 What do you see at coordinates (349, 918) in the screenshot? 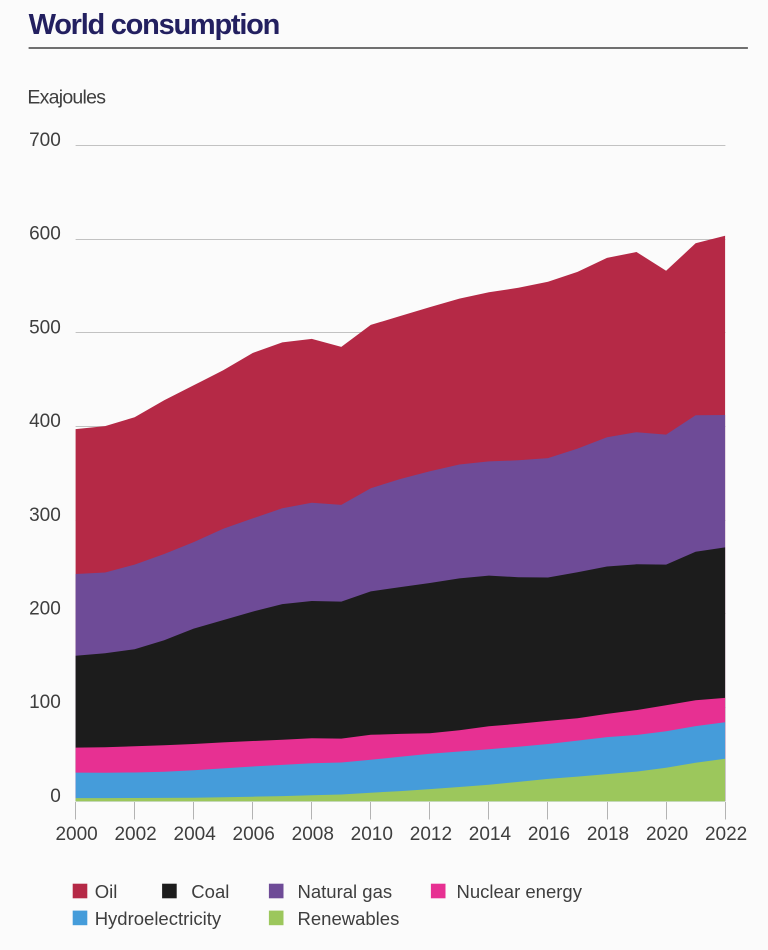
I see `svg-text: Renewables` at bounding box center [349, 918].